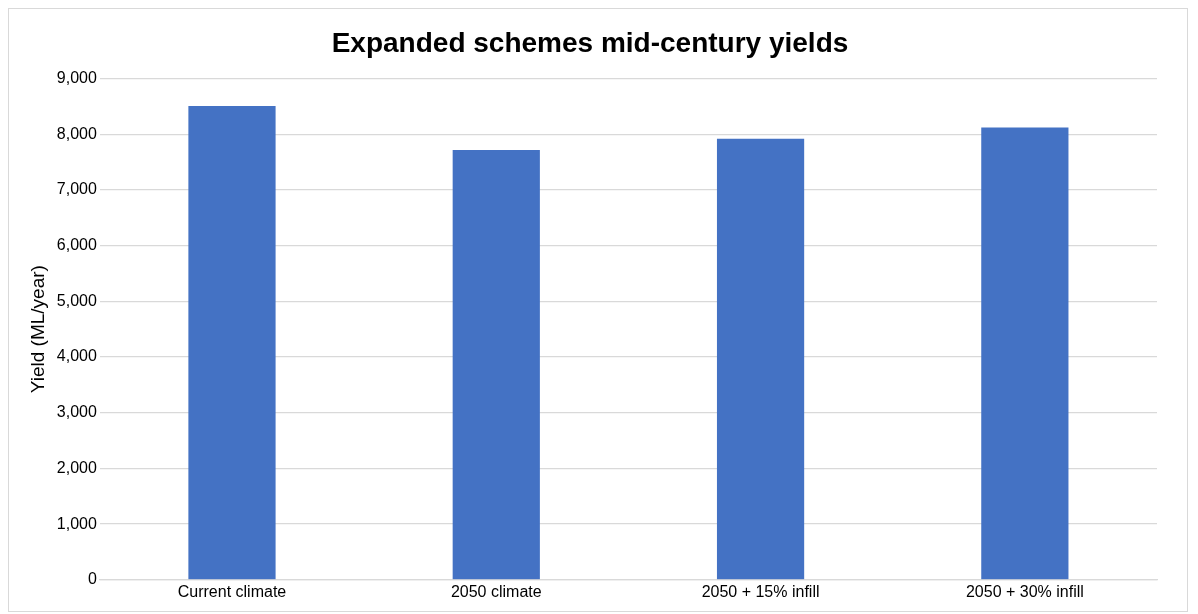 The image size is (1198, 614). Describe the element at coordinates (76, 189) in the screenshot. I see `y-tick-label: 7,000` at that location.